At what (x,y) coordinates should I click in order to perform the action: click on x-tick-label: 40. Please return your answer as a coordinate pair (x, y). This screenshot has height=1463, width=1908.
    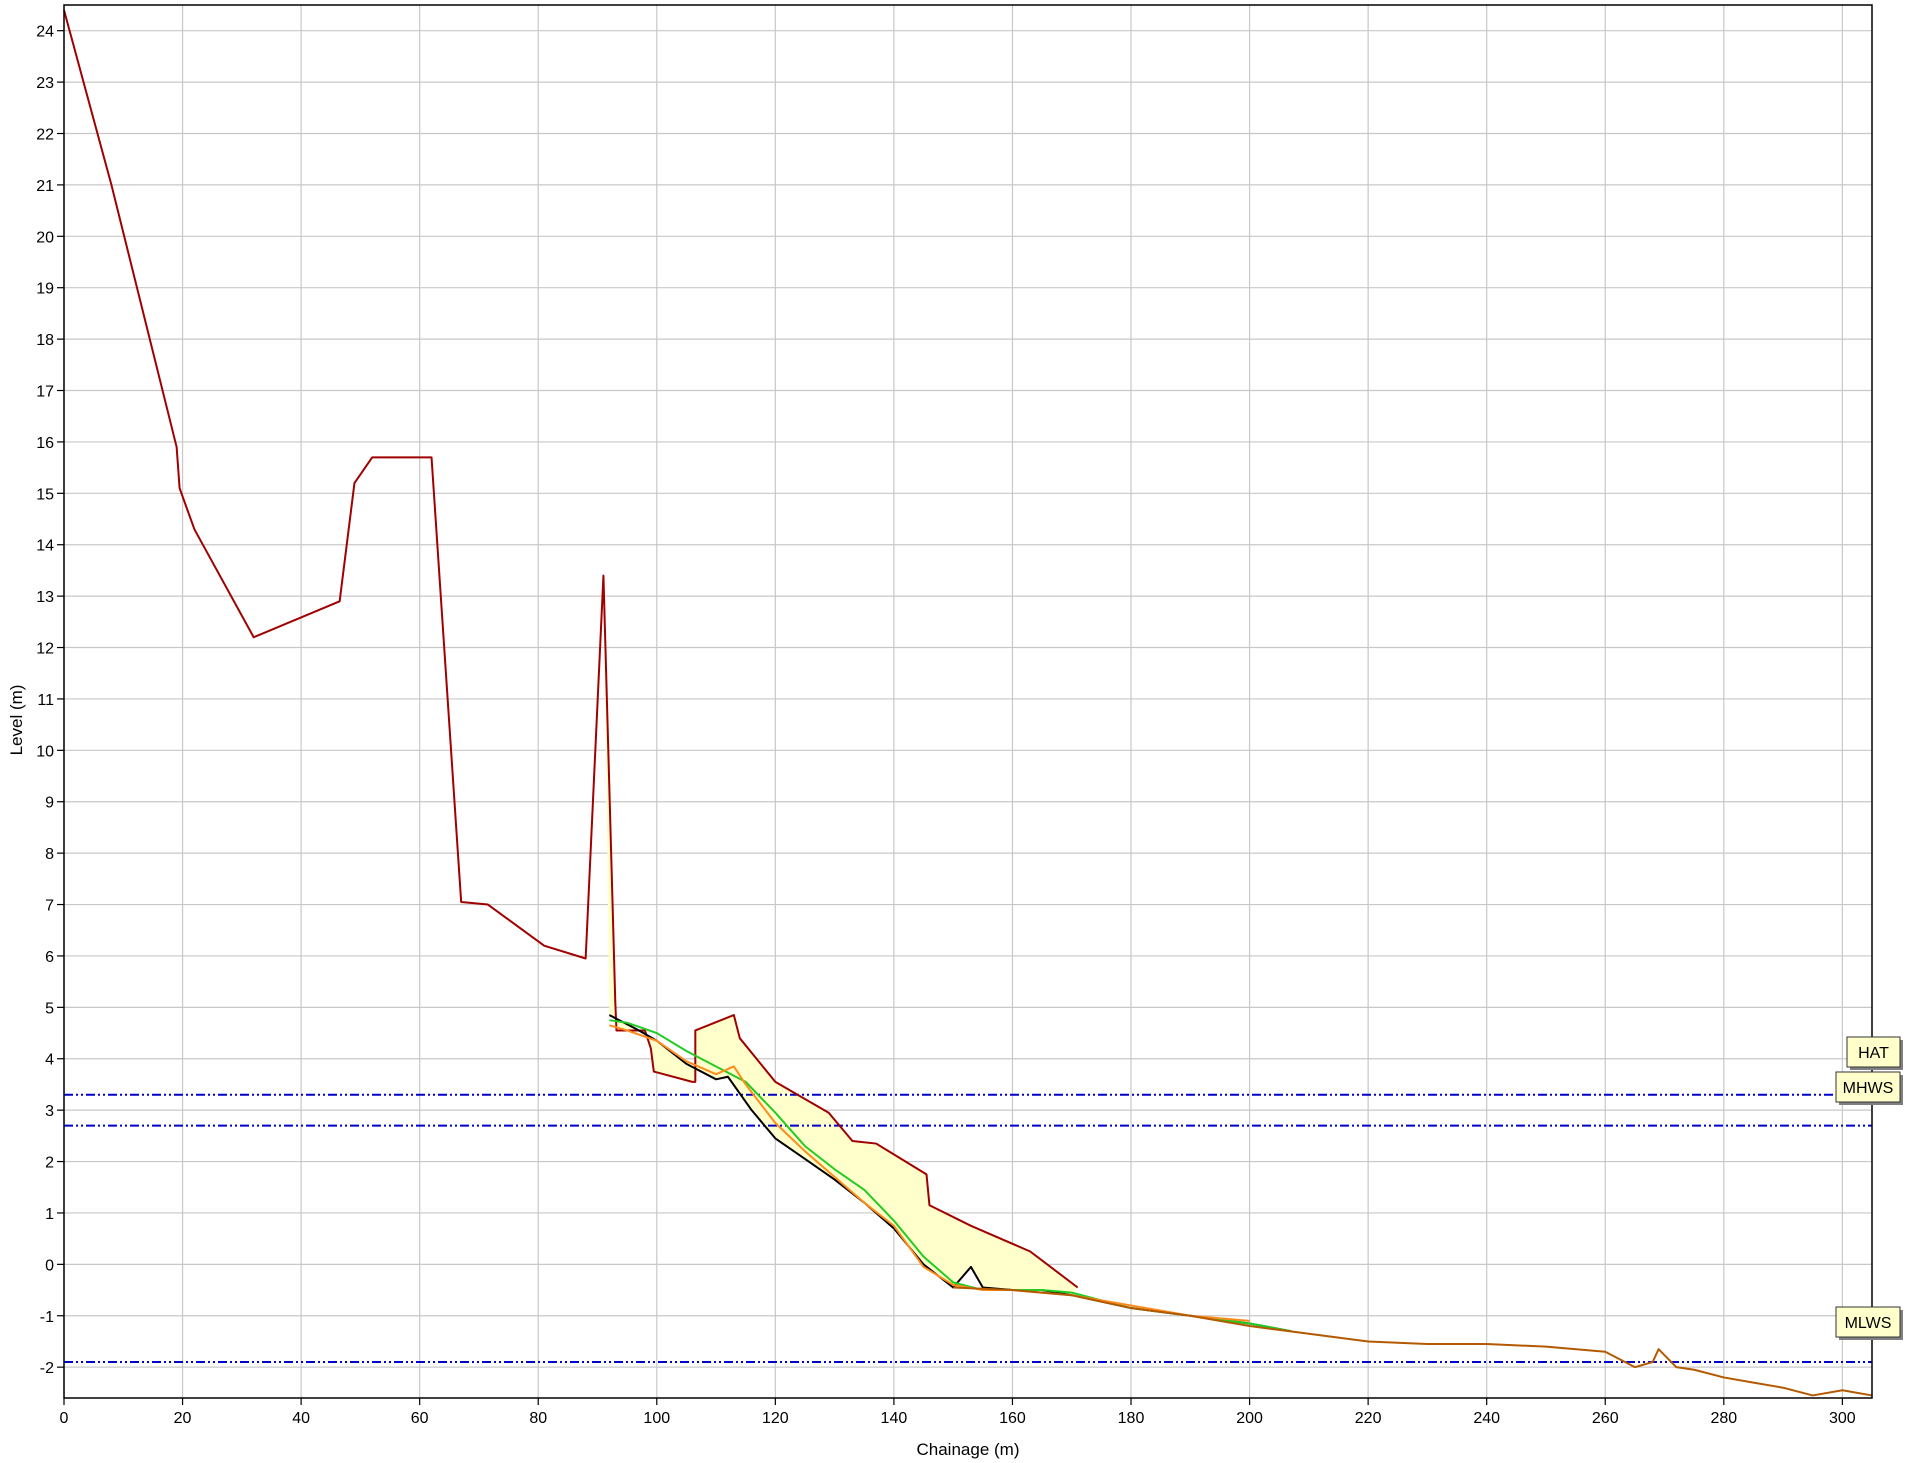
    Looking at the image, I should click on (301, 1418).